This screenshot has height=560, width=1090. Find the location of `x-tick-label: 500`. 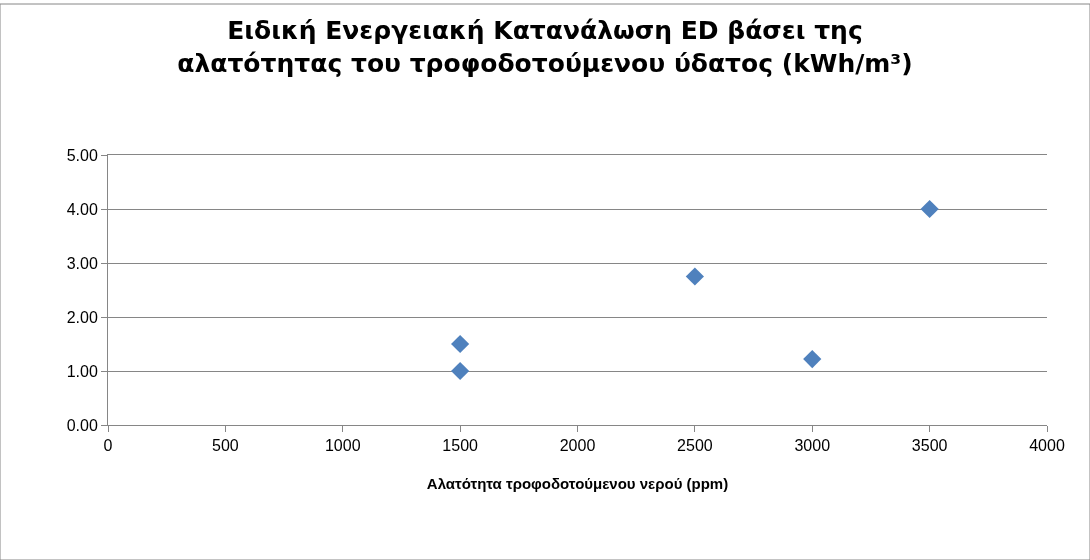

x-tick-label: 500 is located at coordinates (225, 446).